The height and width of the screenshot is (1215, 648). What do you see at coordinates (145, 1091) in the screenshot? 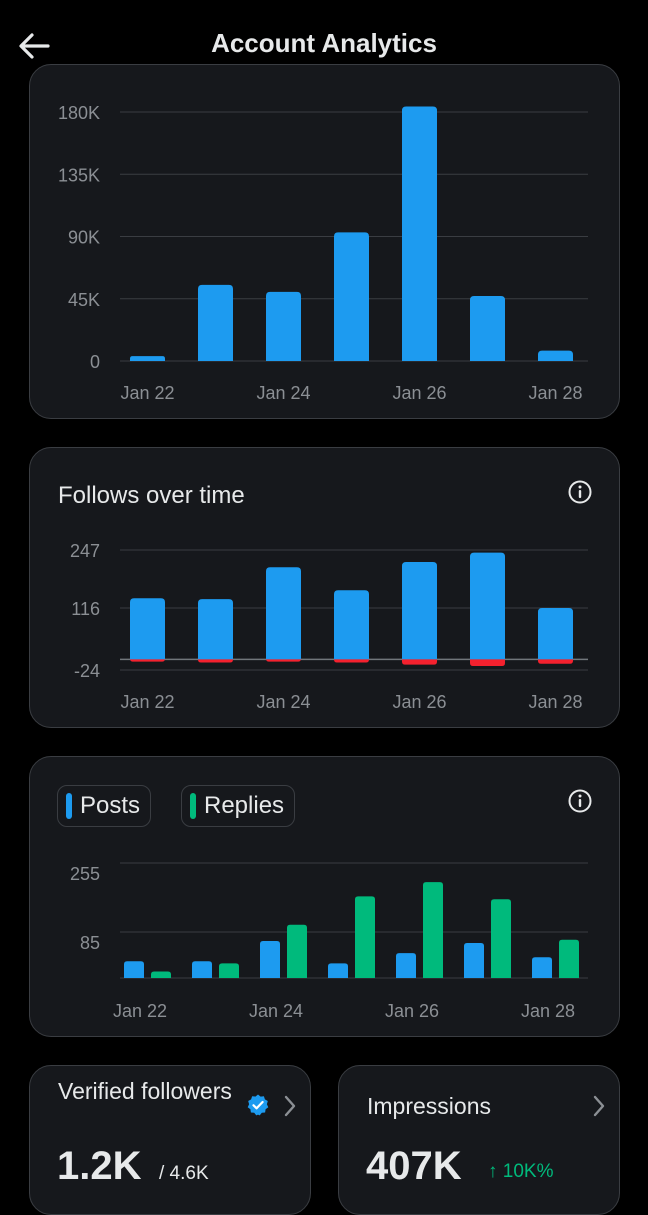
I see `verified-followers-label: Verified followers` at bounding box center [145, 1091].